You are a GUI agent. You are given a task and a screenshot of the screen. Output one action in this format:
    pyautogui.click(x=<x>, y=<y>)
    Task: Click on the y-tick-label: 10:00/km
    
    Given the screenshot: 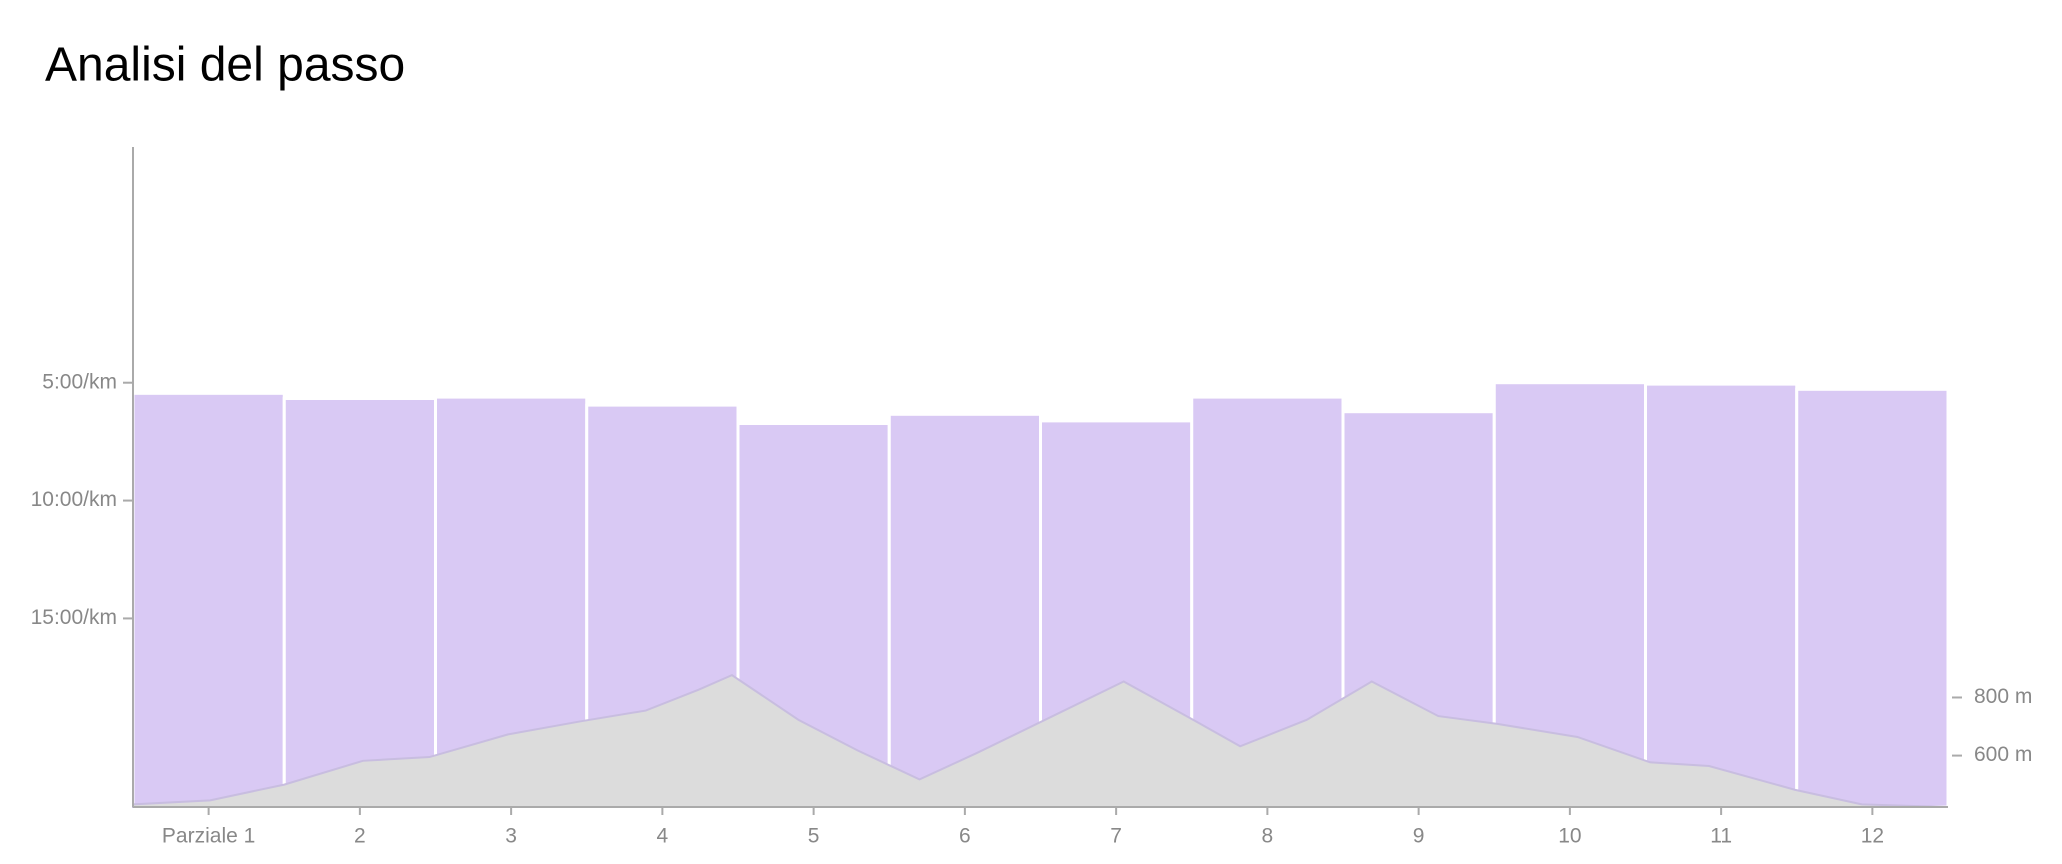 What is the action you would take?
    pyautogui.click(x=74, y=499)
    